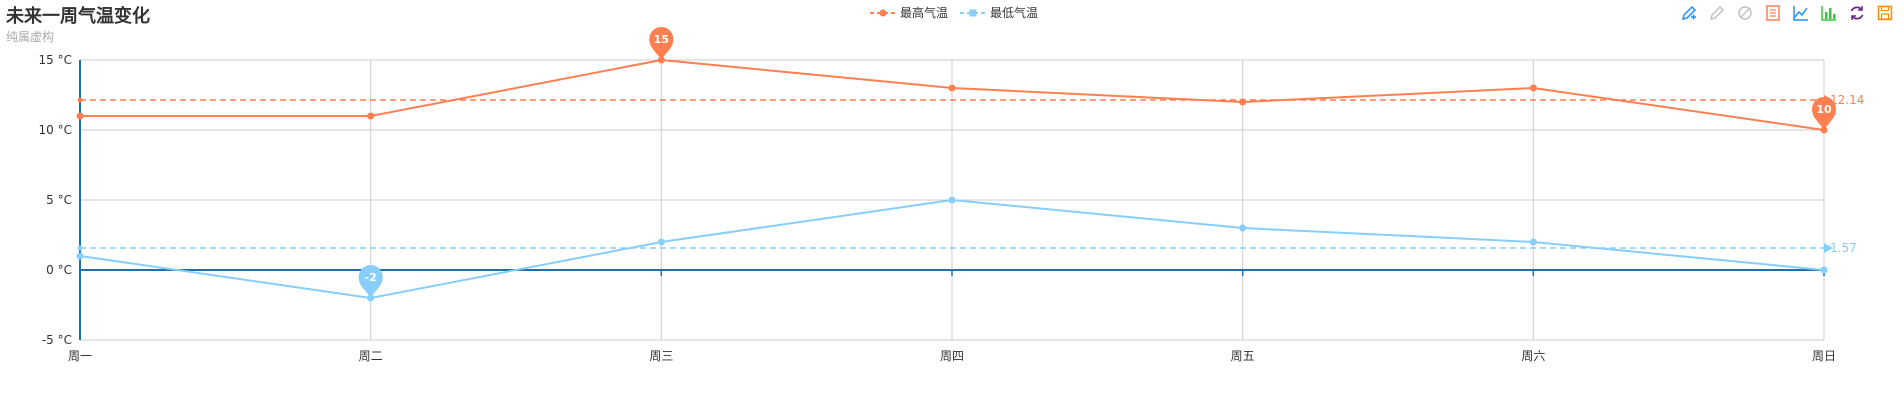  I want to click on save-image-icon, so click(1885, 13).